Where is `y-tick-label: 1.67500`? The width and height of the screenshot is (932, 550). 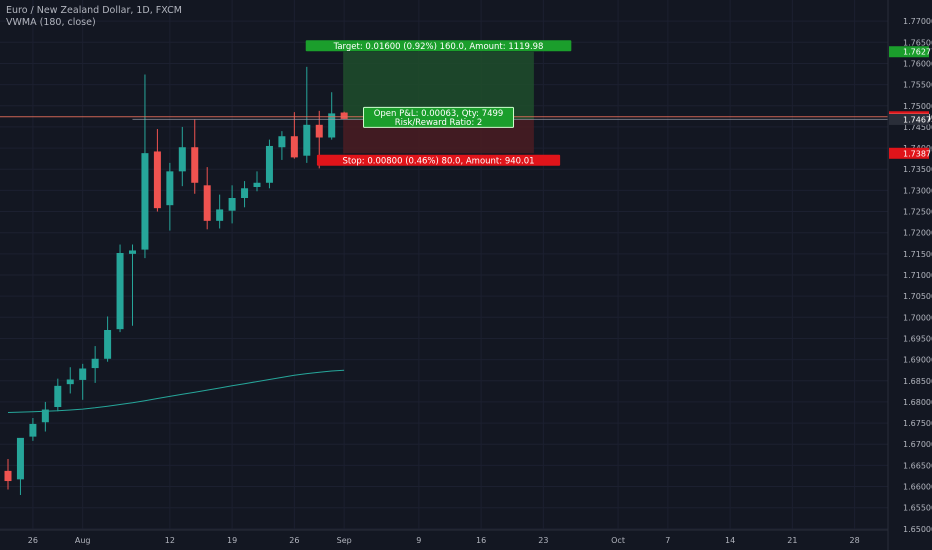
y-tick-label: 1.67500 is located at coordinates (917, 423).